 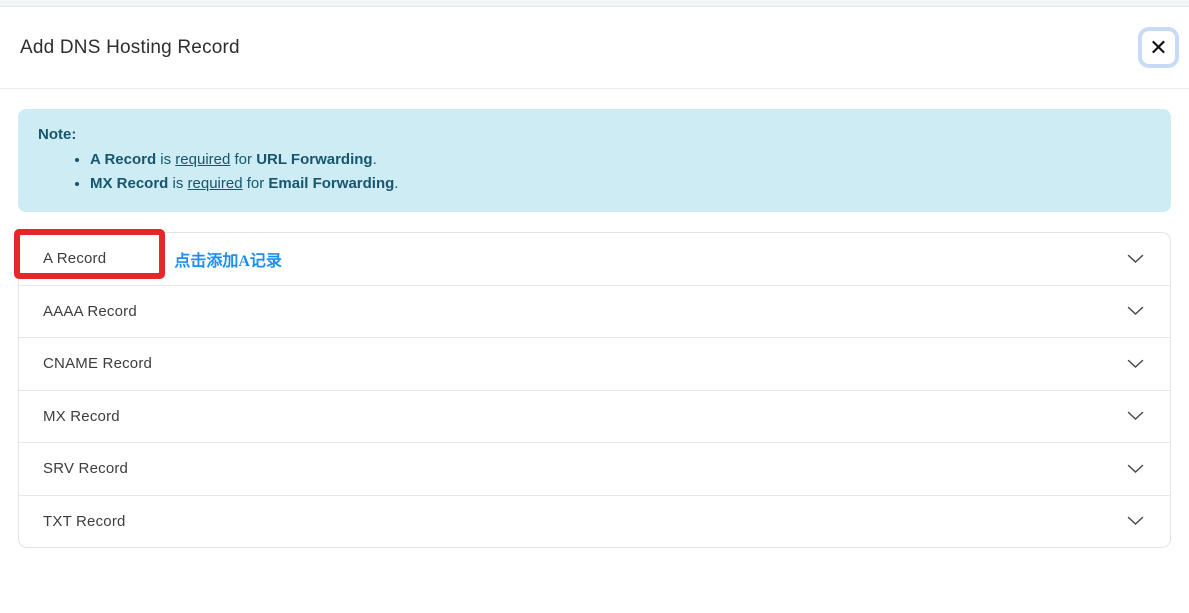 I want to click on accordion-row-srv-record: SRV Record, so click(x=594, y=468).